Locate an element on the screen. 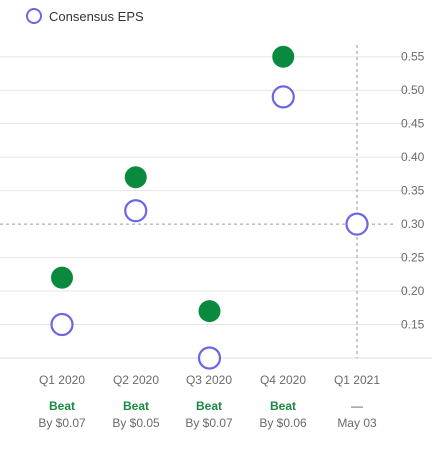 The image size is (448, 454). report-date: May 03 is located at coordinates (357, 423).